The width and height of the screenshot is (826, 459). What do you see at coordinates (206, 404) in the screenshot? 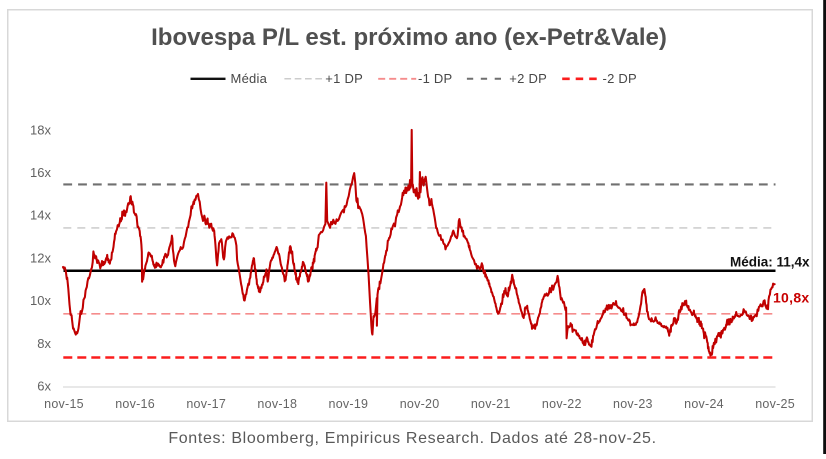
I see `svg-text: nov-17` at bounding box center [206, 404].